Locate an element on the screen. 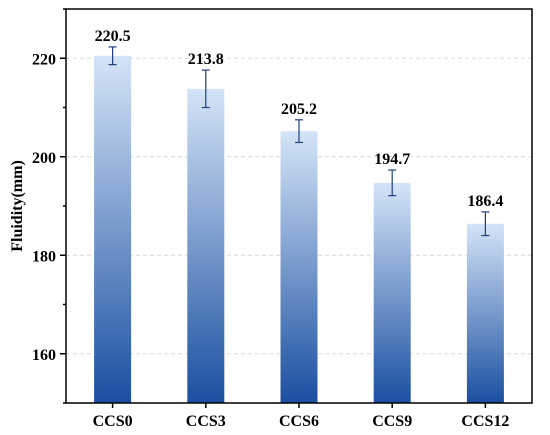  value-label-ccs6: 205.2 is located at coordinates (299, 109).